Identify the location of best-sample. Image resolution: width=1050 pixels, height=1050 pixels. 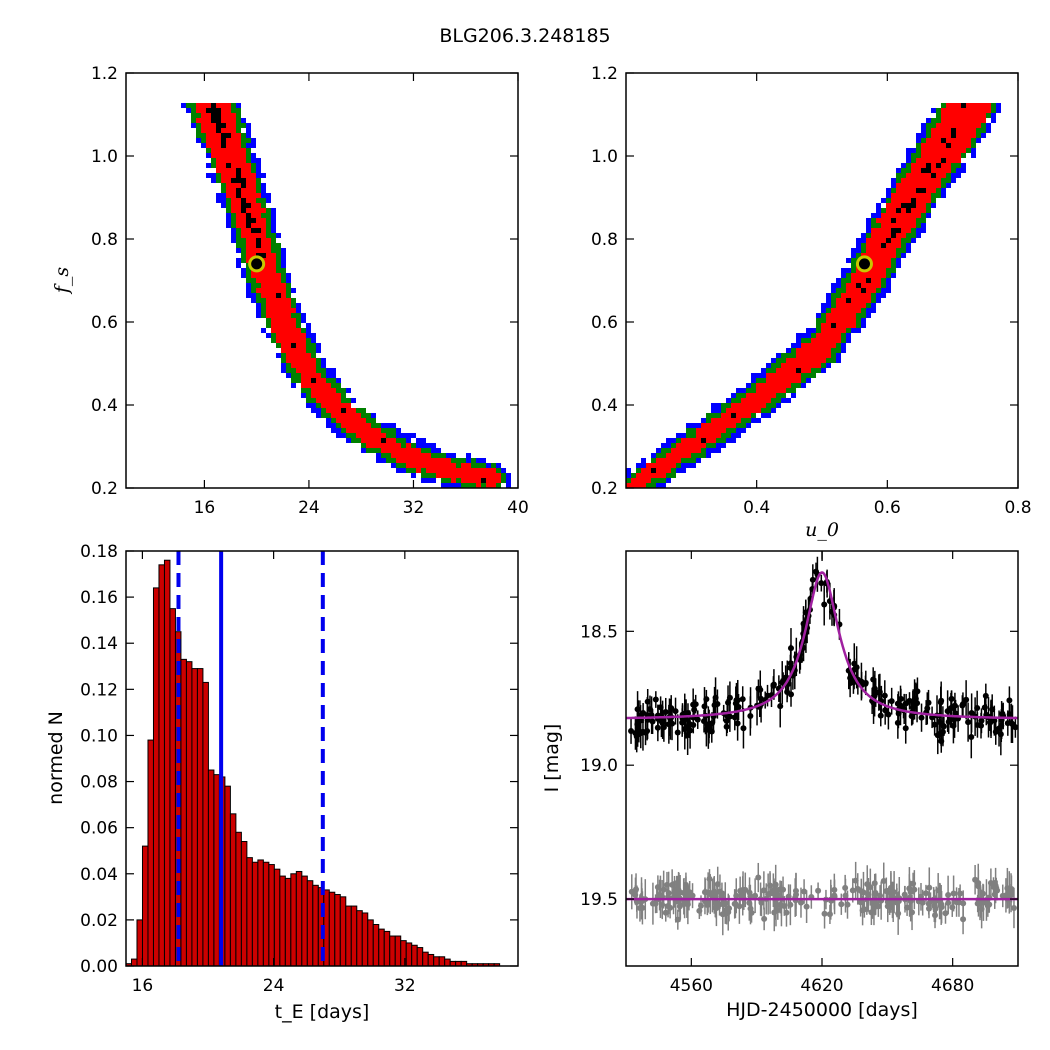
(238, 175).